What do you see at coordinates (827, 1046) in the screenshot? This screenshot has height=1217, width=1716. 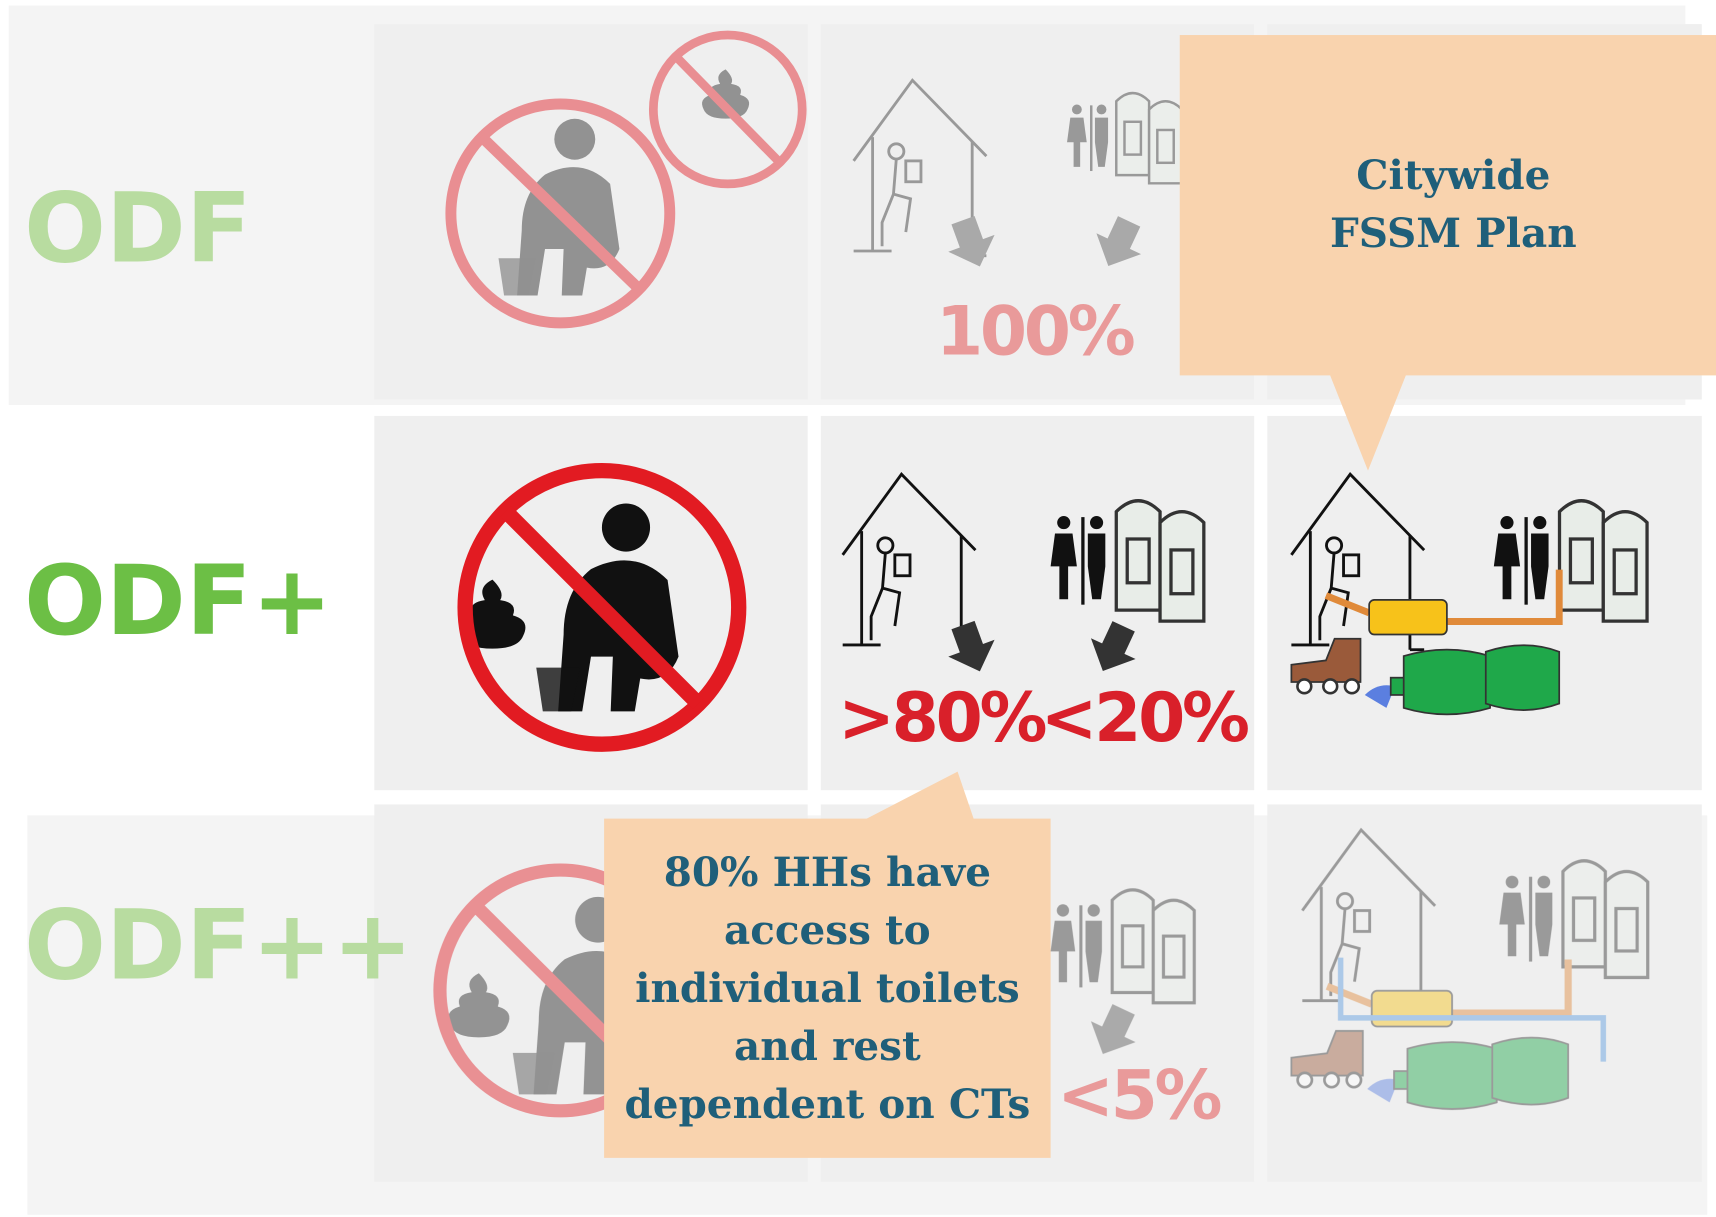 I see `callout-text: and rest` at bounding box center [827, 1046].